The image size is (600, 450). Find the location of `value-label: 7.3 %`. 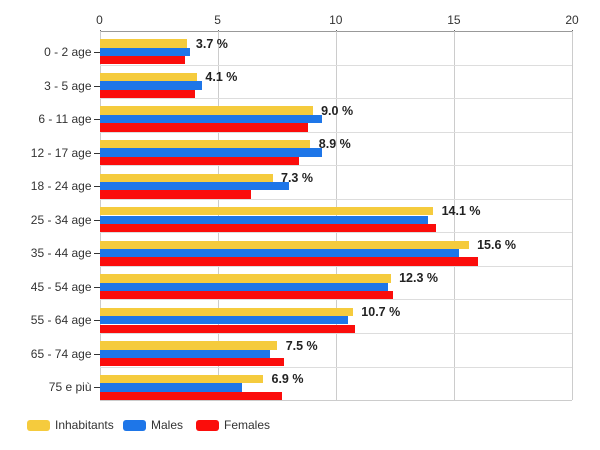

value-label: 7.3 % is located at coordinates (297, 177).